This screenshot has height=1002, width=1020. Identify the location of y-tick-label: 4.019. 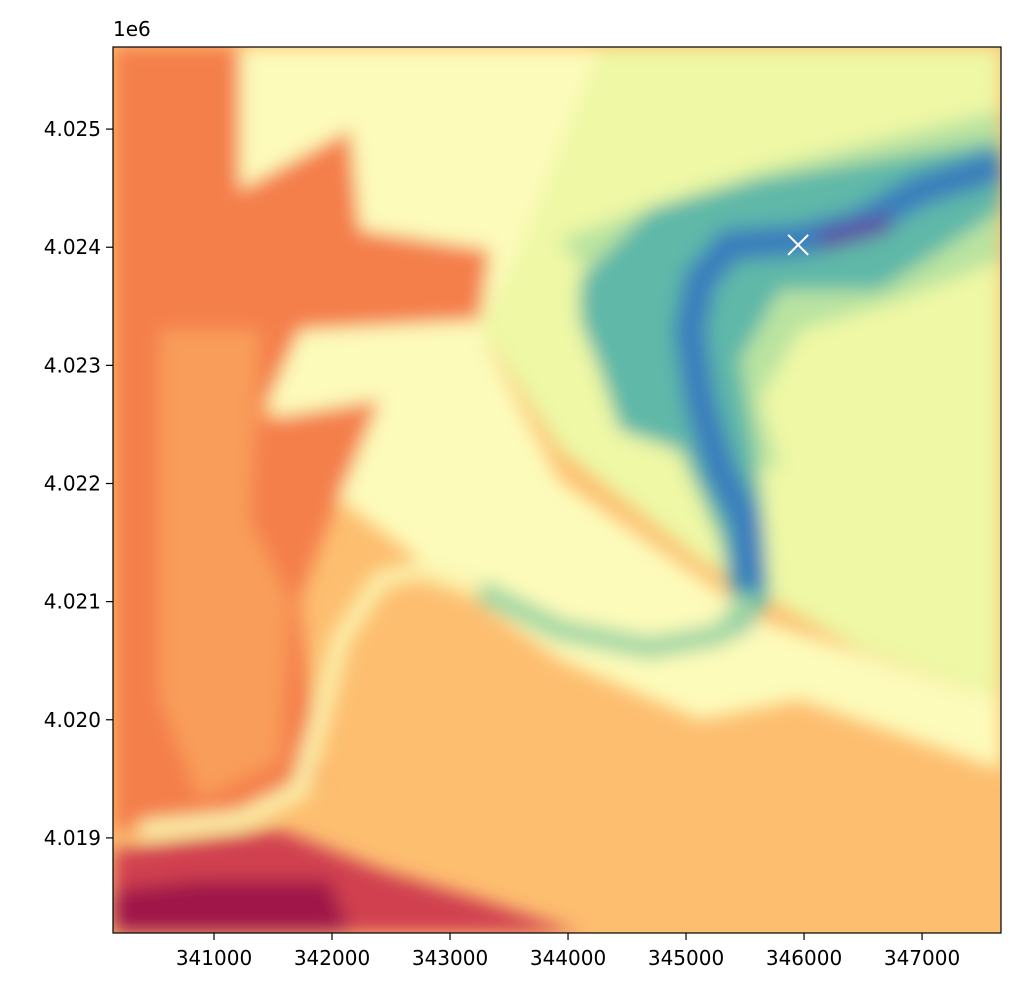
(72, 838).